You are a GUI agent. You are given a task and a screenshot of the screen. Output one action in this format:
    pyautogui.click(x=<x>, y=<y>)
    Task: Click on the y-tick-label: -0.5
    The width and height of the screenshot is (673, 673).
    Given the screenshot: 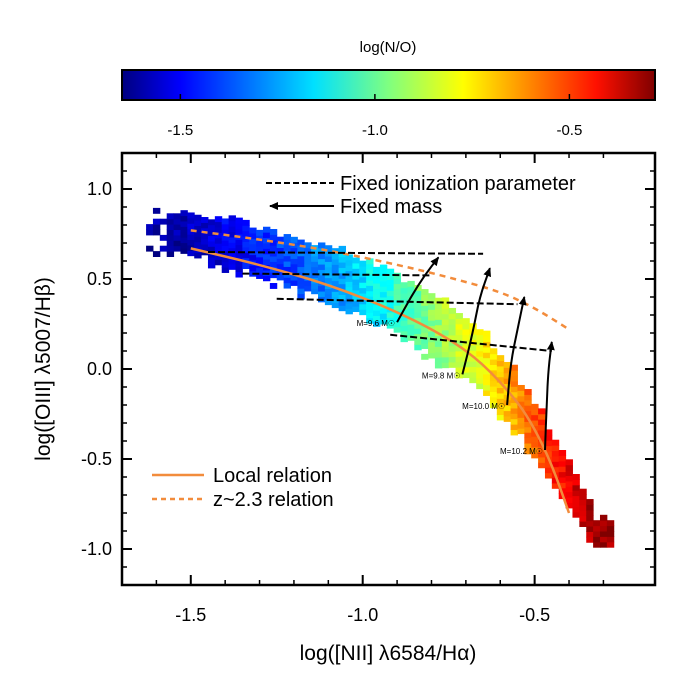 What is the action you would take?
    pyautogui.click(x=96, y=459)
    